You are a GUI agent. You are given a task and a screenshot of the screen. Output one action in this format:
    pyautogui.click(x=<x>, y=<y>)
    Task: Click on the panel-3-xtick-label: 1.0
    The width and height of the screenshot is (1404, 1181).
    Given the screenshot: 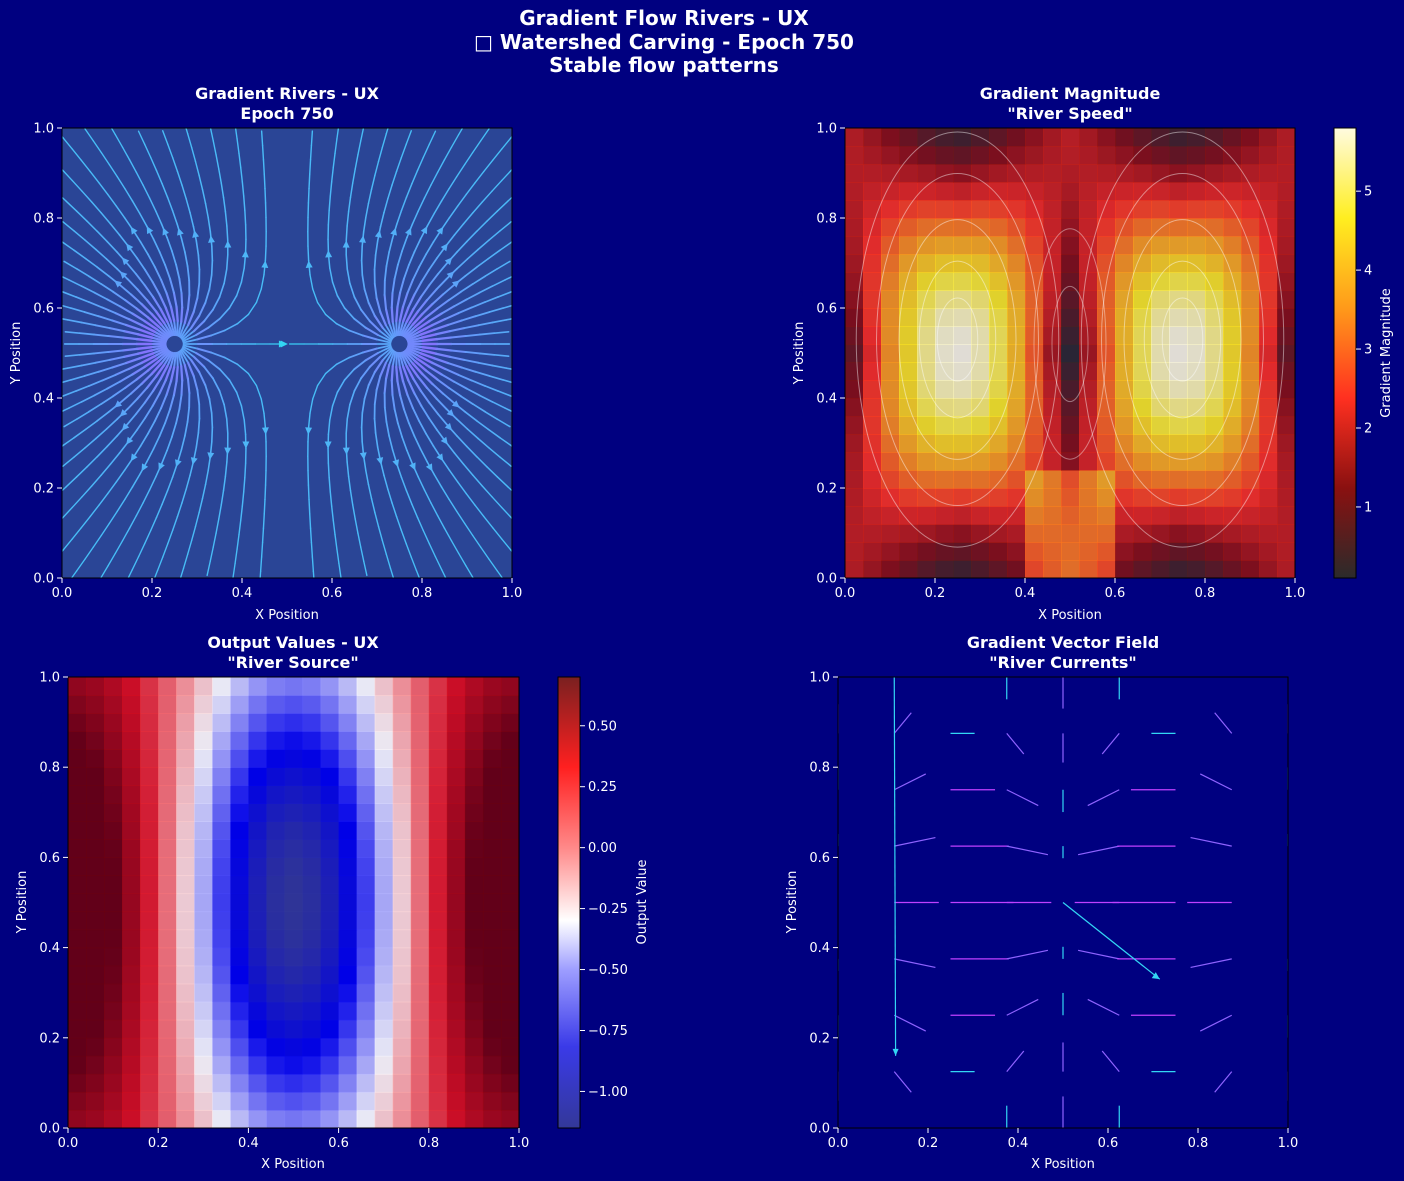 What is the action you would take?
    pyautogui.click(x=519, y=1143)
    